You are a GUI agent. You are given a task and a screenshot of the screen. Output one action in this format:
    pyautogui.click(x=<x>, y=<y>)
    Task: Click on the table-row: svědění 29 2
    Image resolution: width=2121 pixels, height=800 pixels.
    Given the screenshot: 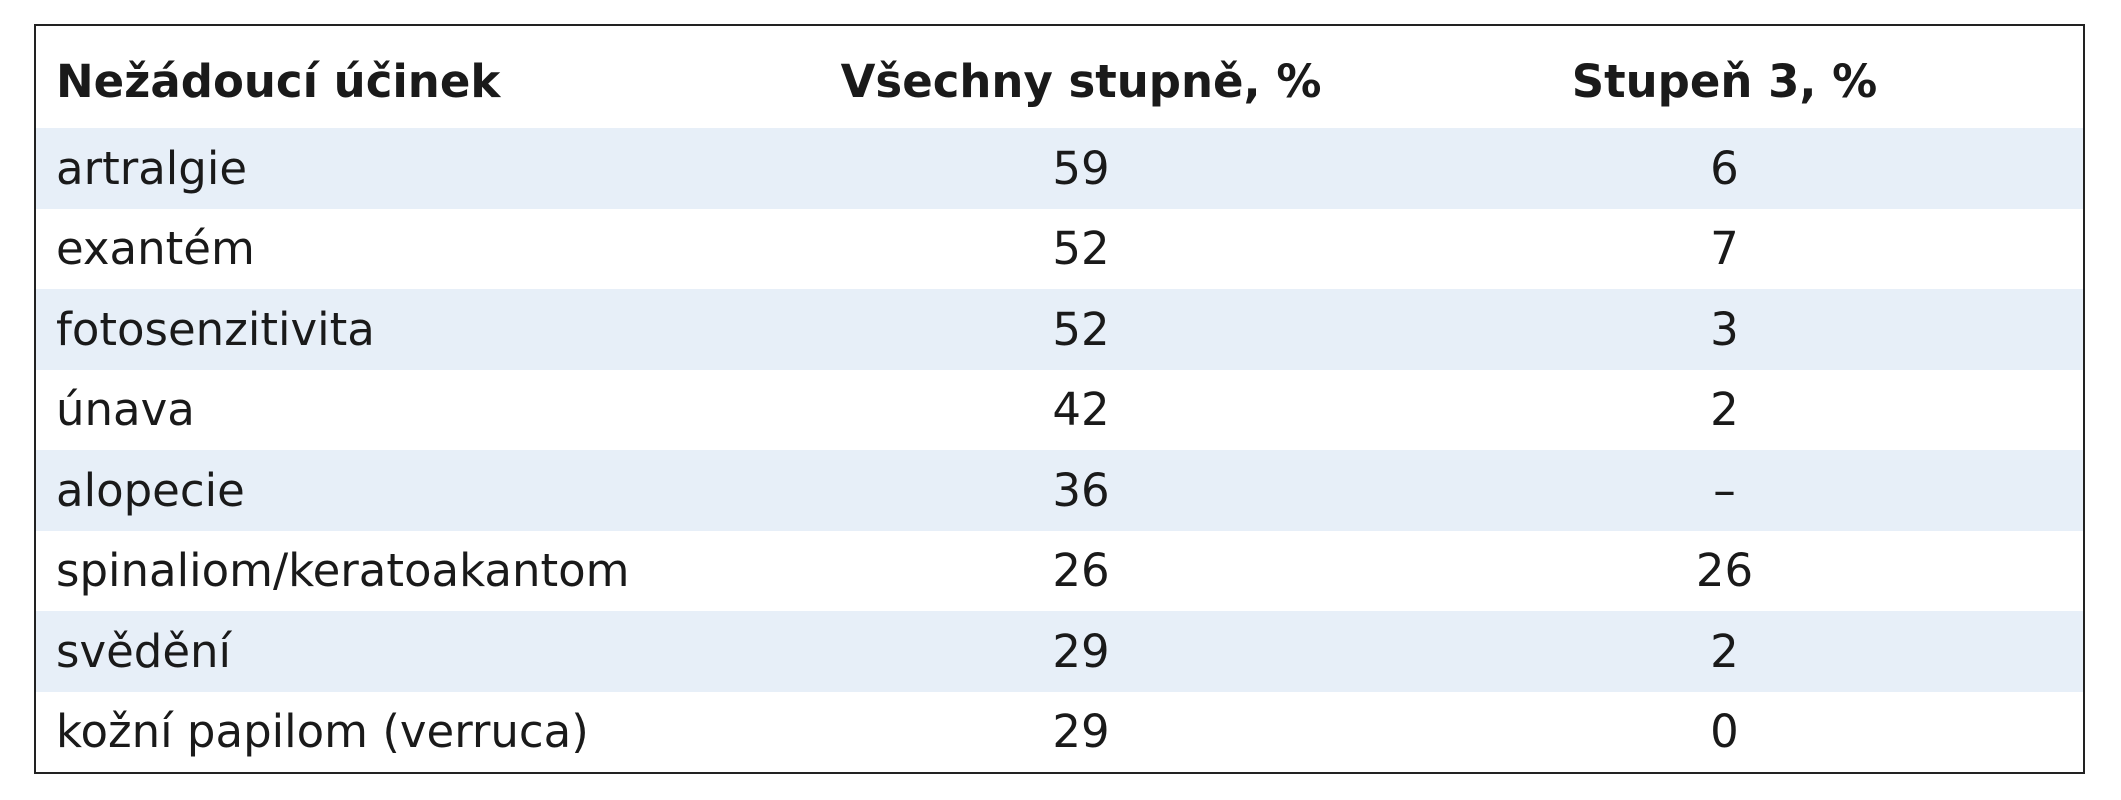 What is the action you would take?
    pyautogui.click(x=1059, y=651)
    